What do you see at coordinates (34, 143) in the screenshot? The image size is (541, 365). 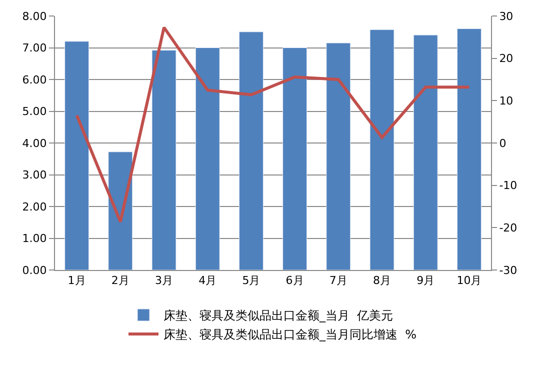 I see `y-tick-label: 4.00` at bounding box center [34, 143].